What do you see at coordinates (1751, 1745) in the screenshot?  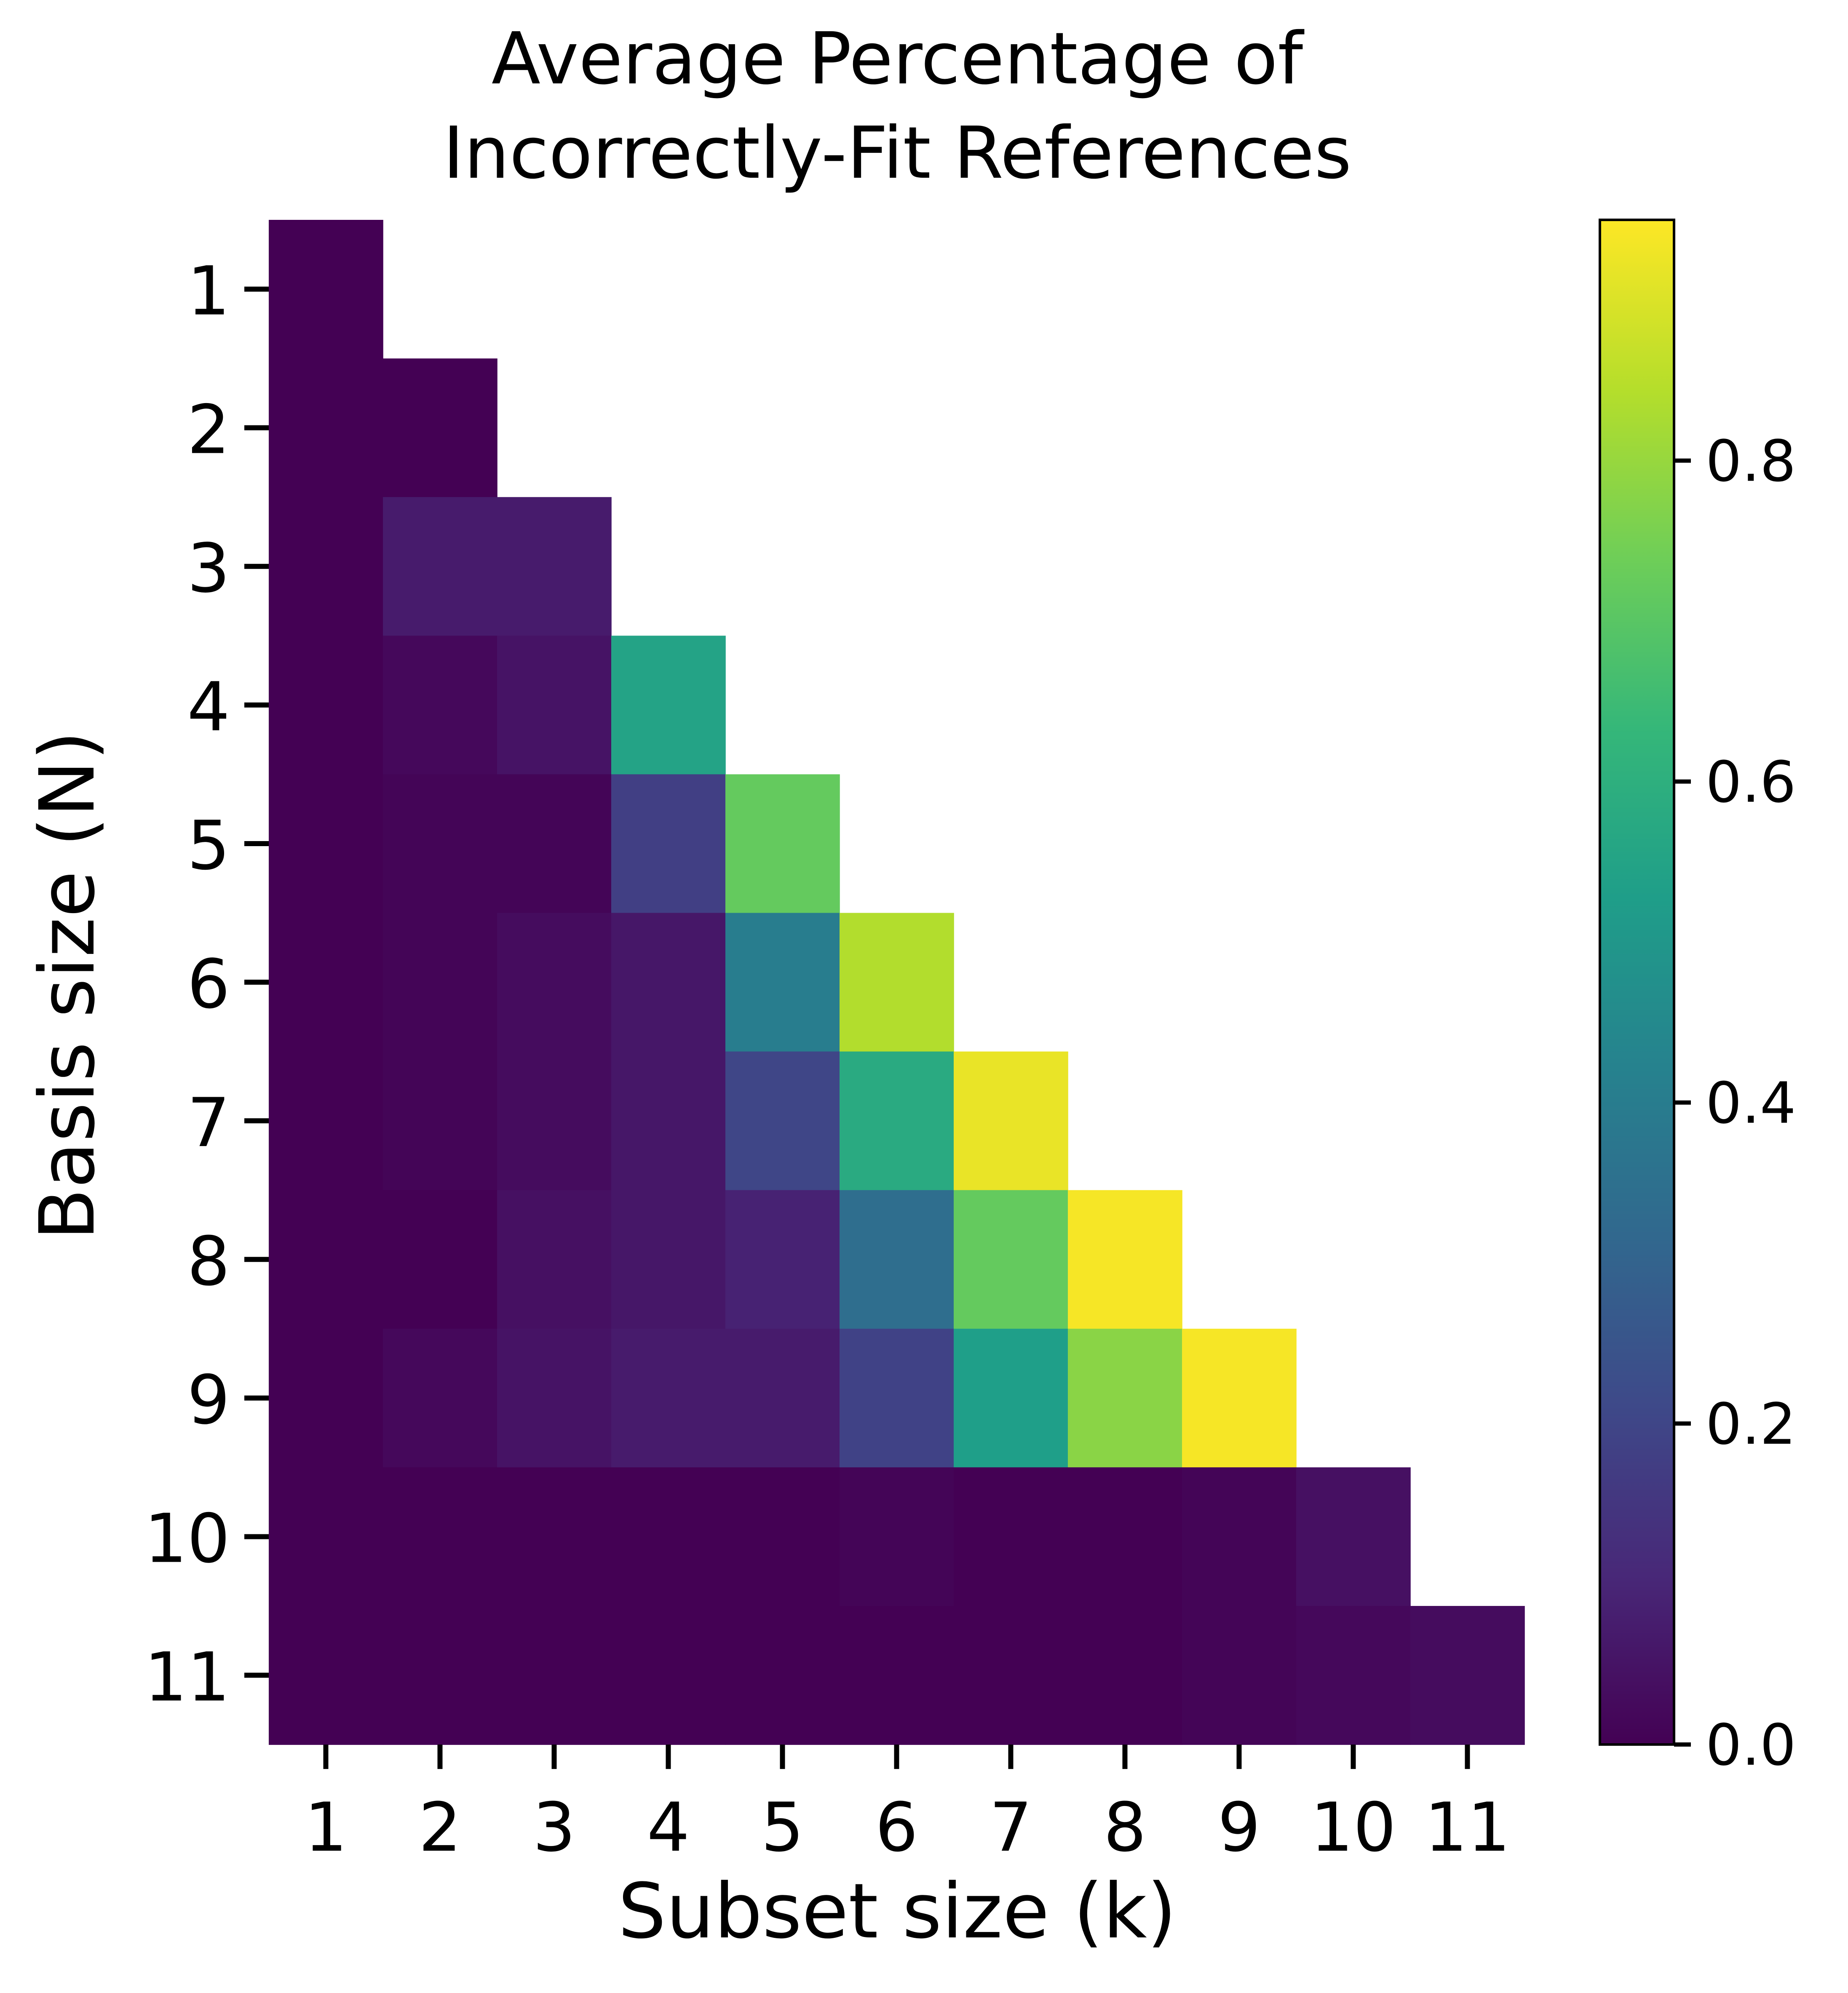 I see `colorbar-tick-label: 0.0` at bounding box center [1751, 1745].